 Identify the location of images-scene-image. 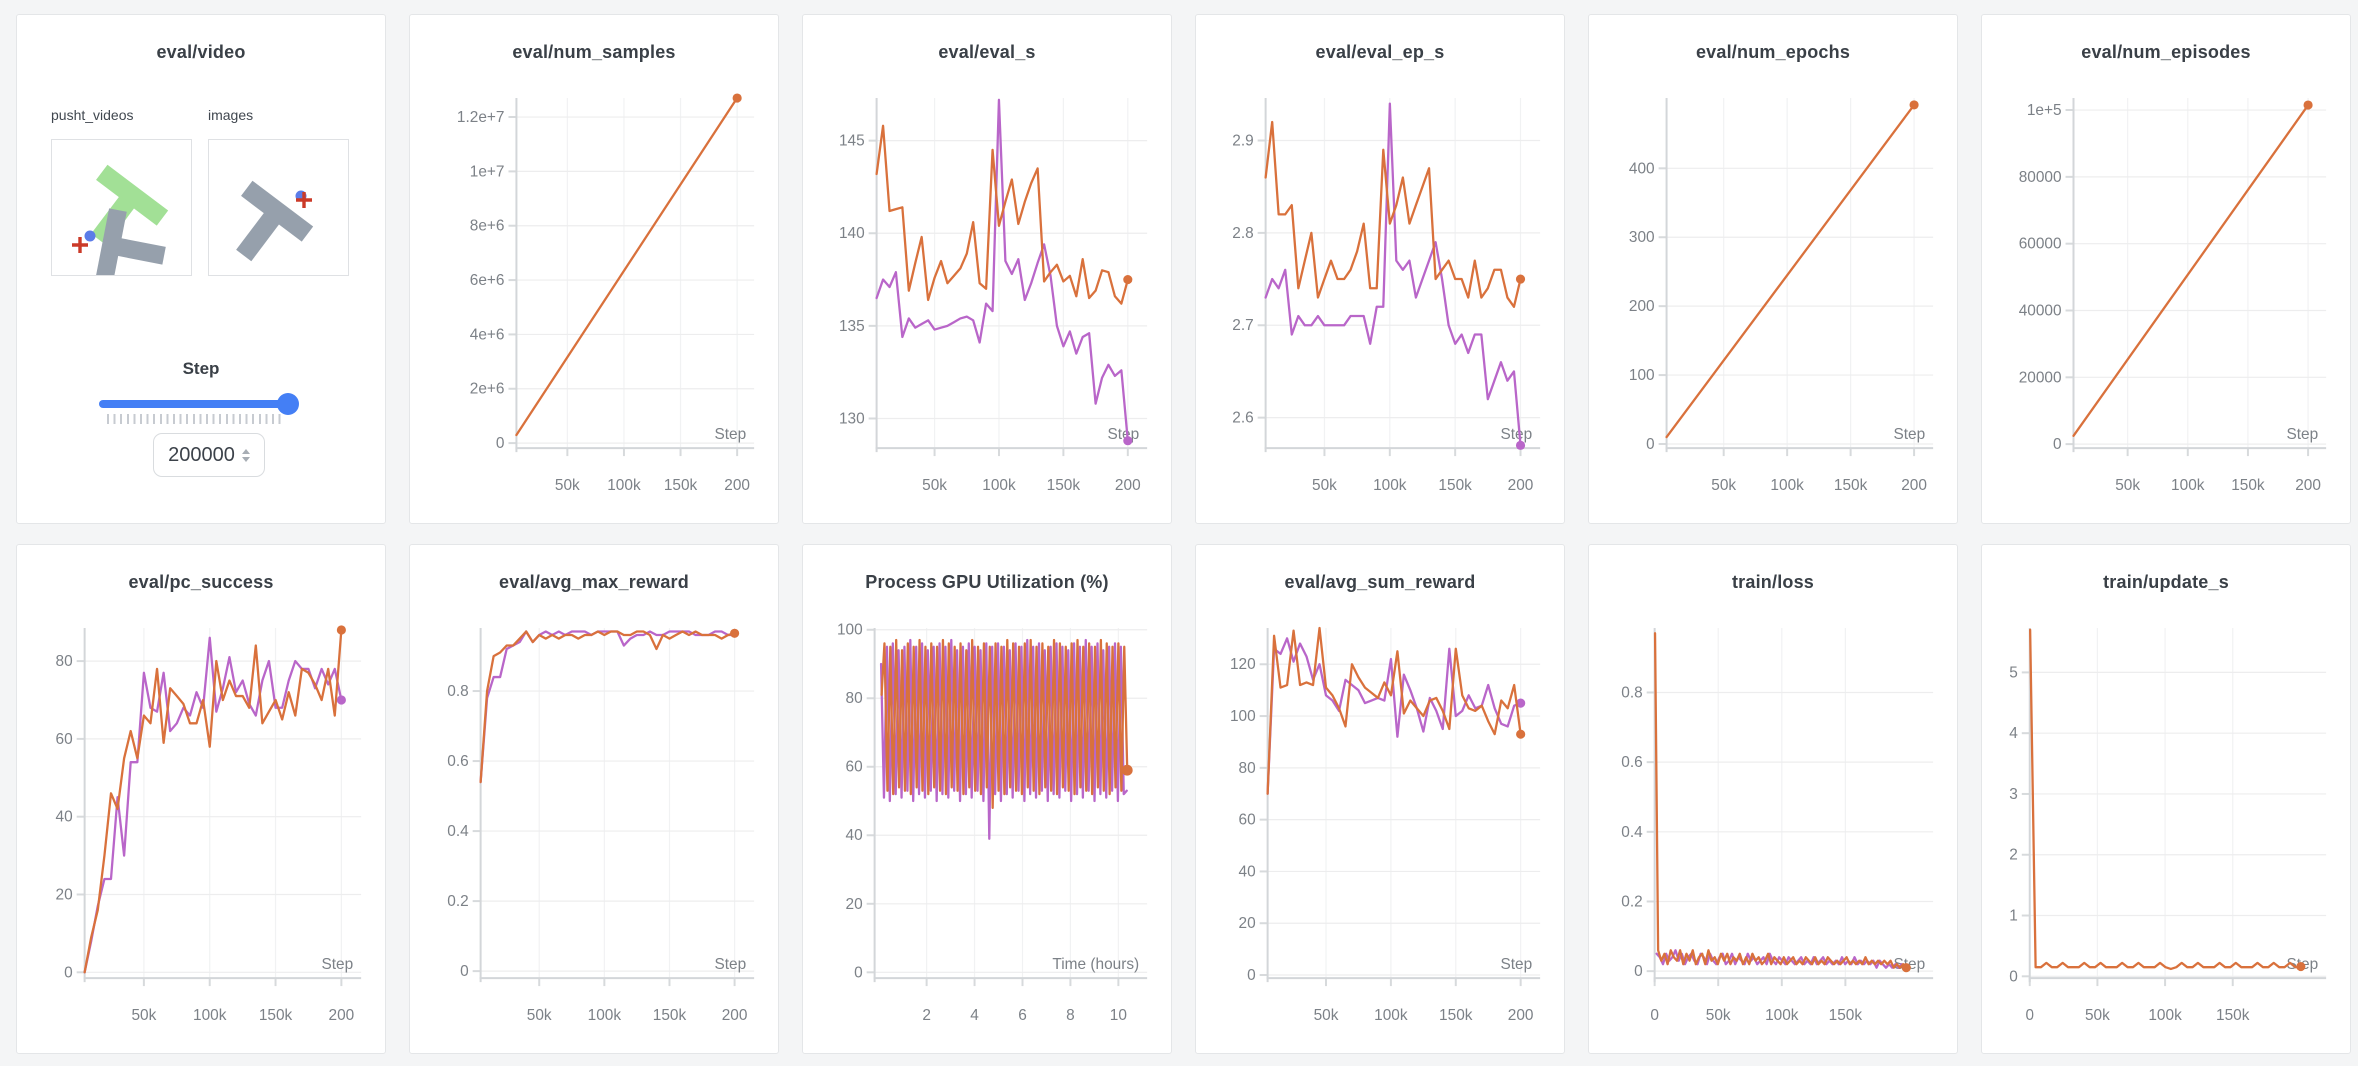
(275, 221).